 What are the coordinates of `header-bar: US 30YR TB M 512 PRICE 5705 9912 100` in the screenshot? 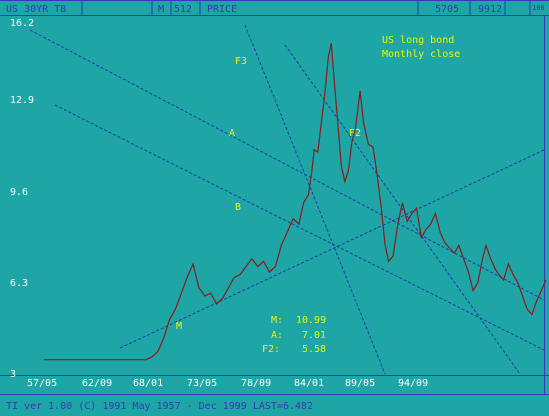 It's located at (274, 8).